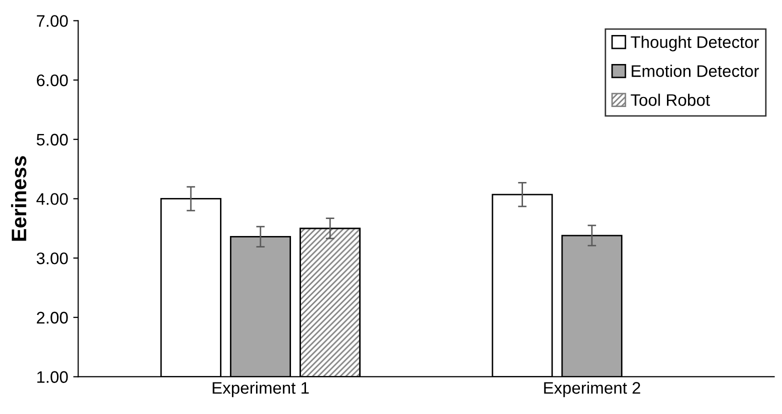 Image resolution: width=782 pixels, height=414 pixels. What do you see at coordinates (695, 70) in the screenshot?
I see `legend-label: Emotion Detector` at bounding box center [695, 70].